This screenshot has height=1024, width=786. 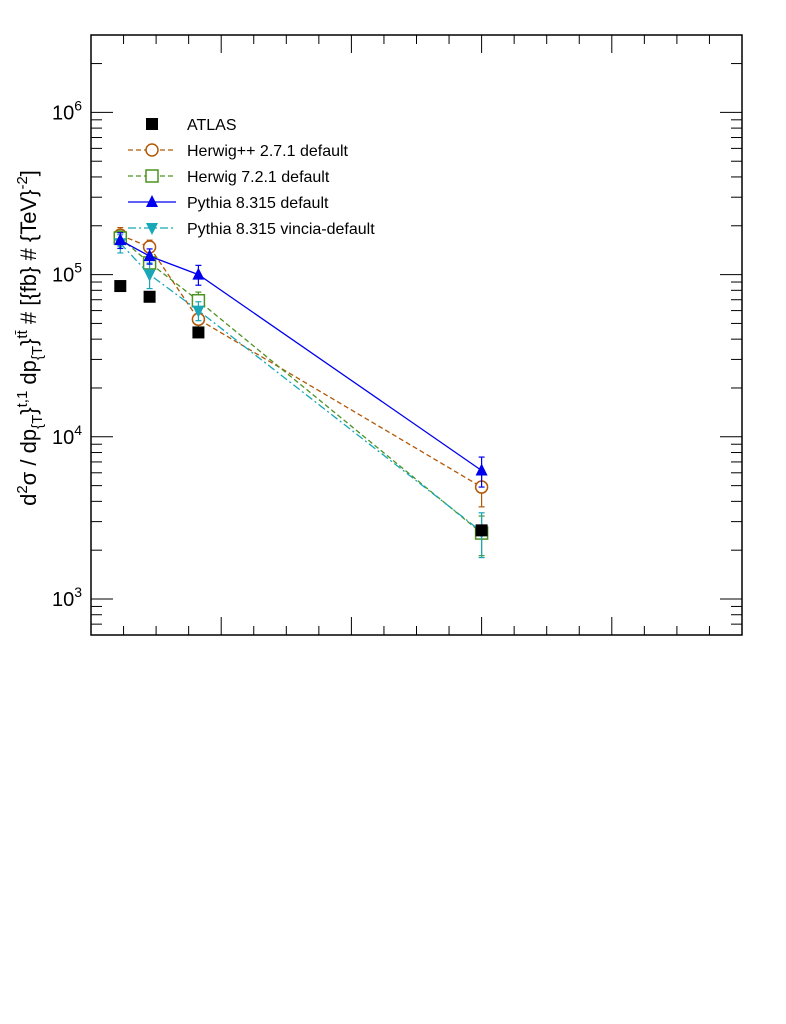 I want to click on legend-label: Herwig++ 2.7.1 default, so click(x=268, y=151).